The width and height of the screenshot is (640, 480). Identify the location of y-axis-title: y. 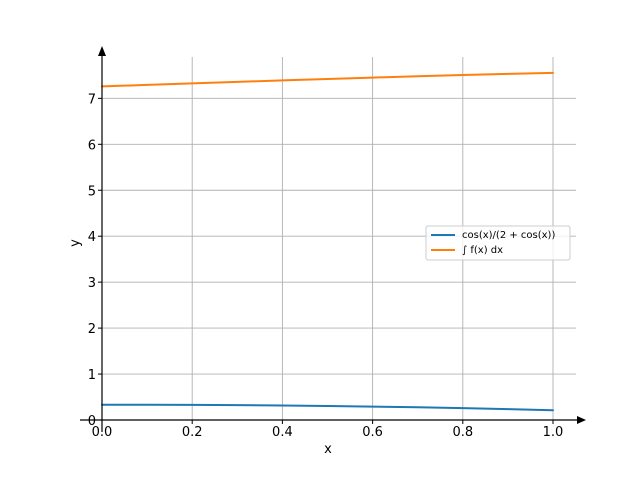
(75, 243).